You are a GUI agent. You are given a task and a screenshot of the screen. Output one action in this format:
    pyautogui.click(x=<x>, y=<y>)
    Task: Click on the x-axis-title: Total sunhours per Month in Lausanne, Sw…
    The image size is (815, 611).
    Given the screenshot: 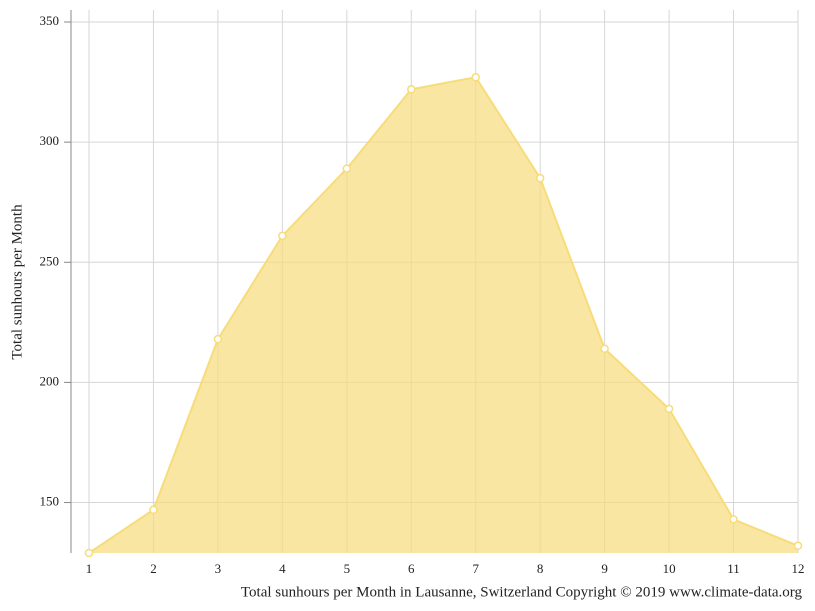 What is the action you would take?
    pyautogui.click(x=522, y=592)
    